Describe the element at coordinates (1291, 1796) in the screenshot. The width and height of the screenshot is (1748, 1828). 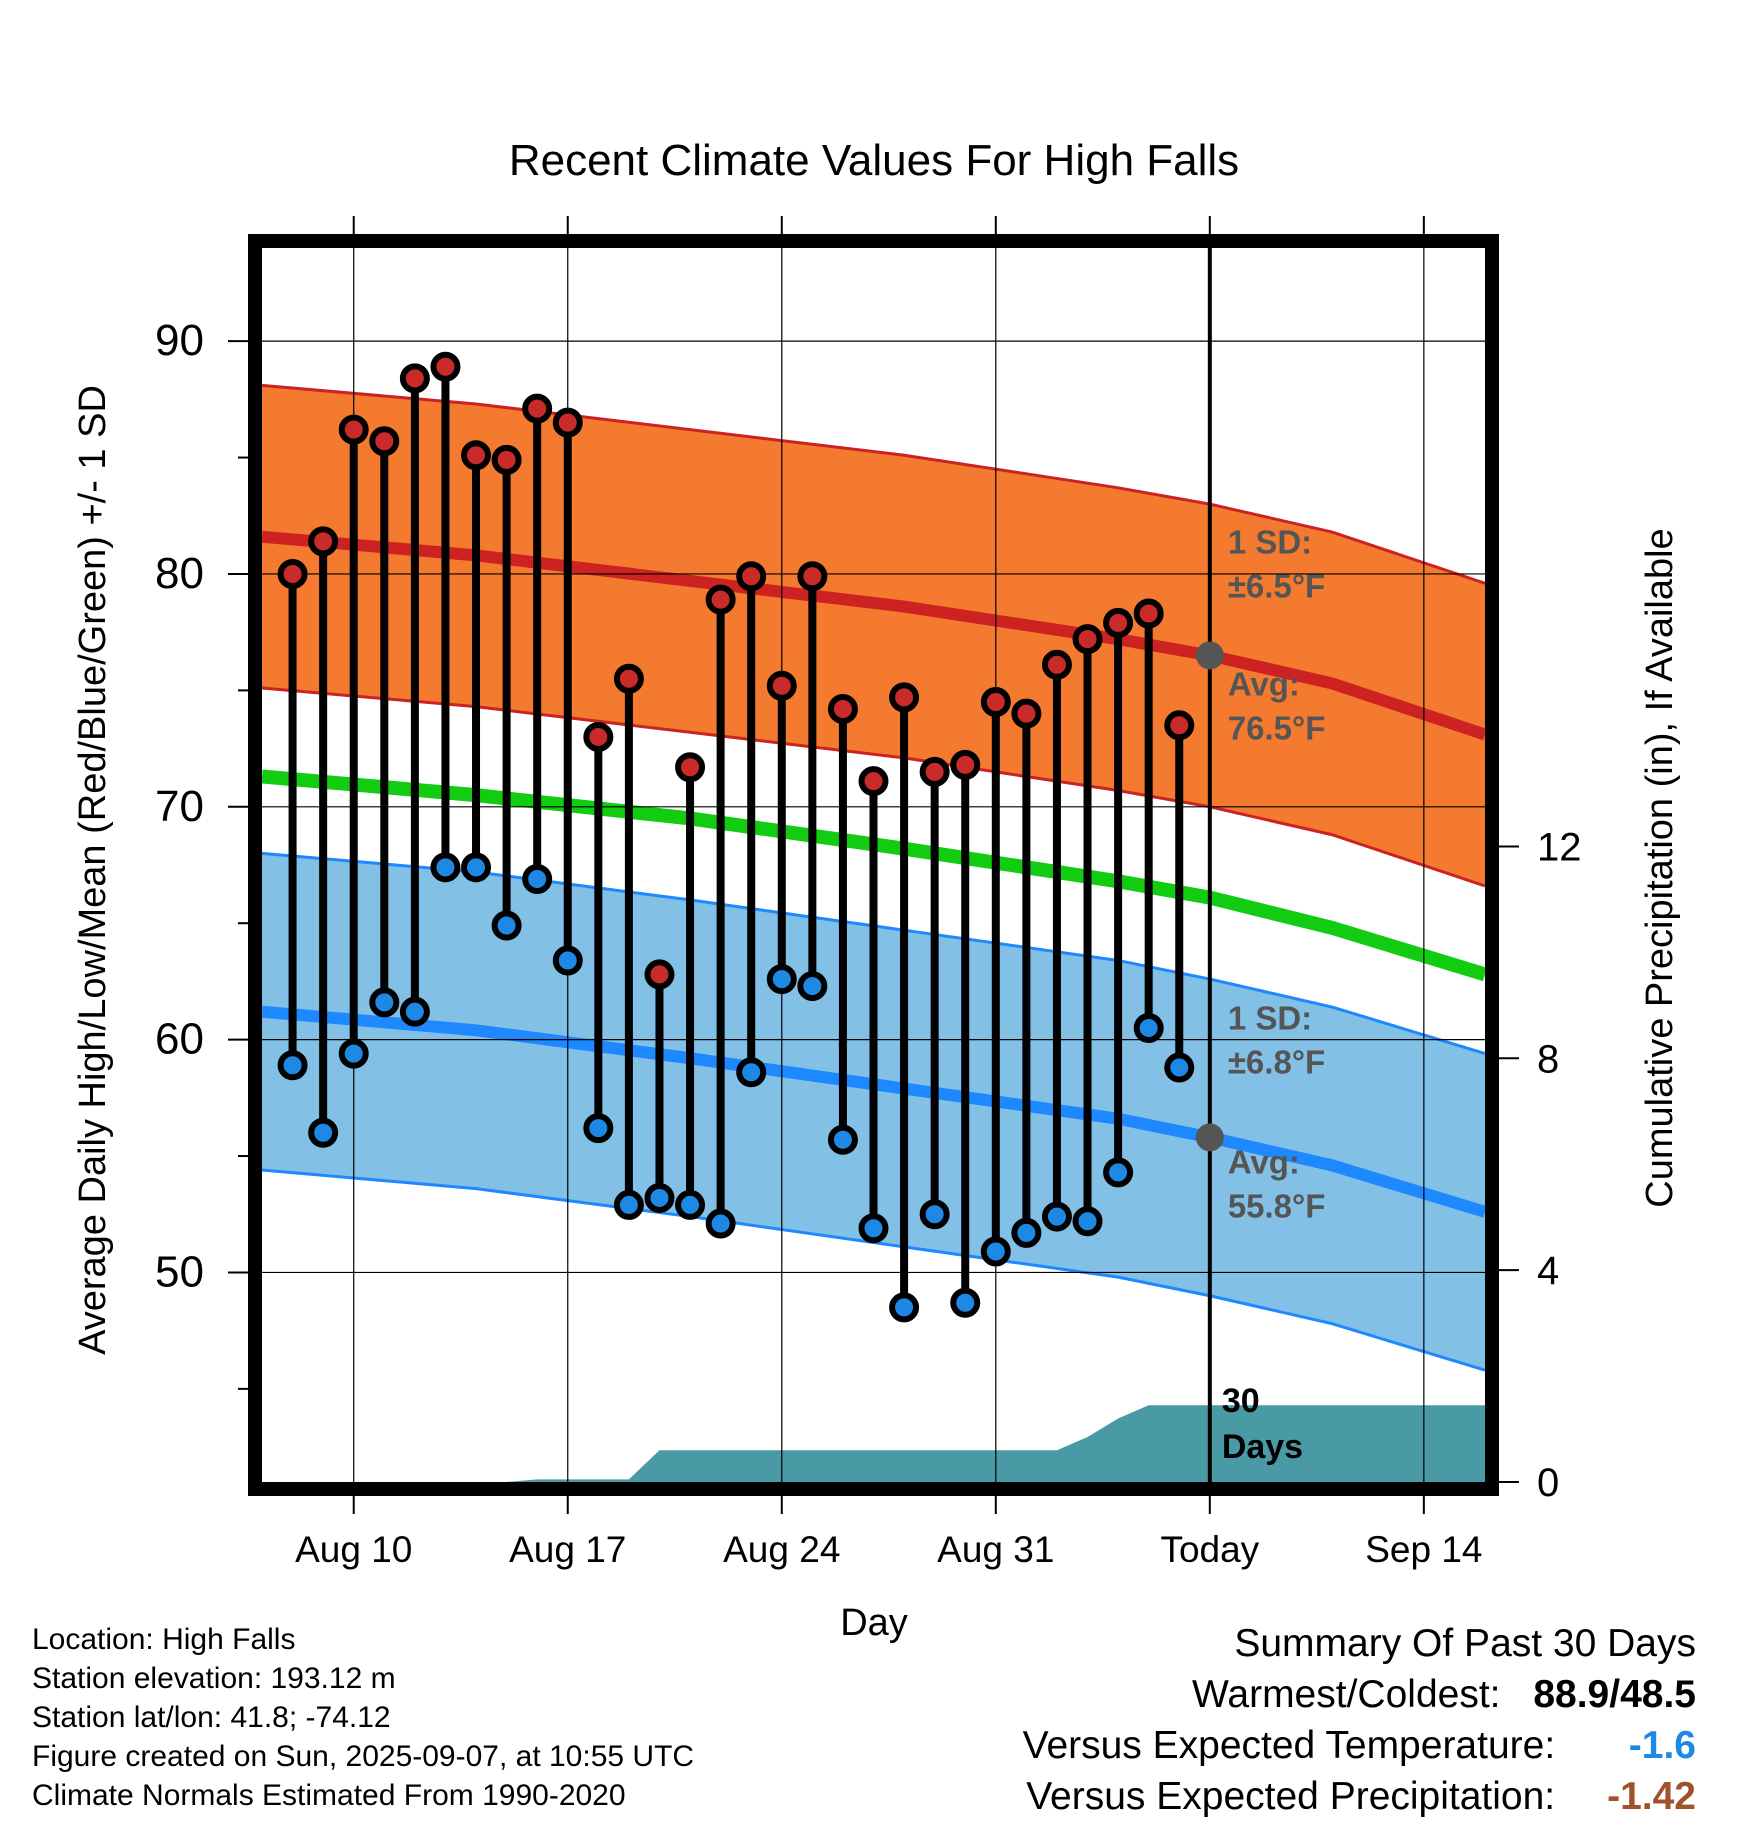
I see `precip-label: Versus Expected Precipitation:` at that location.